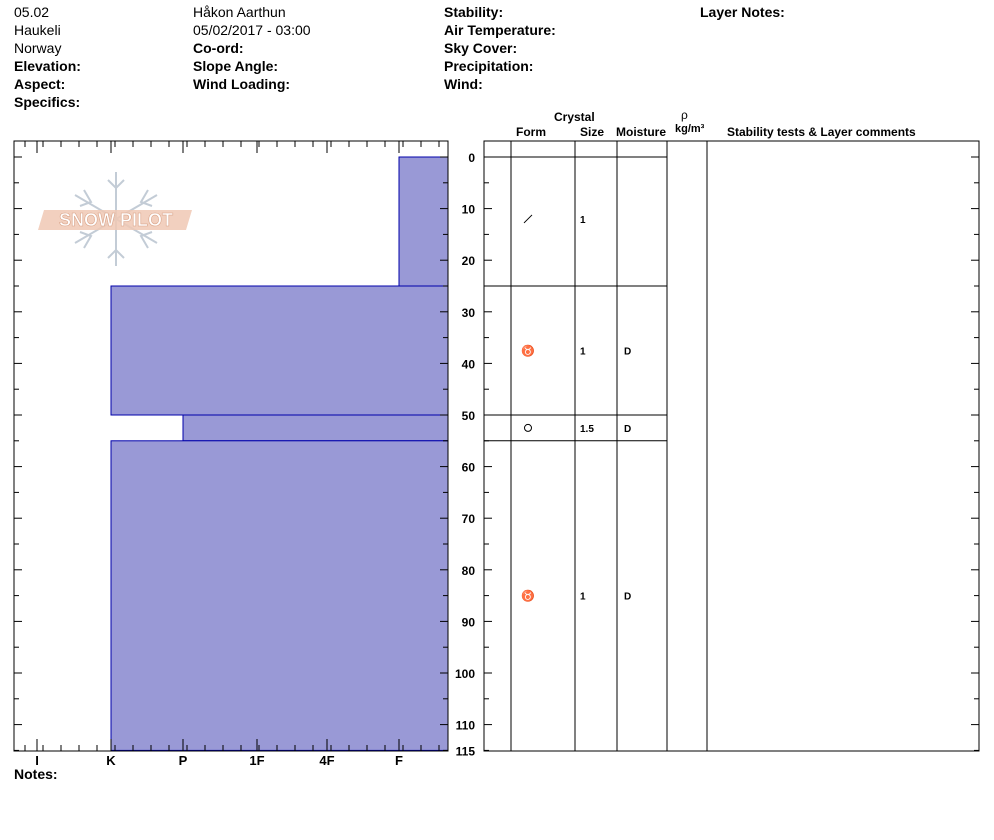  I want to click on notes-label: Notes:, so click(36, 774).